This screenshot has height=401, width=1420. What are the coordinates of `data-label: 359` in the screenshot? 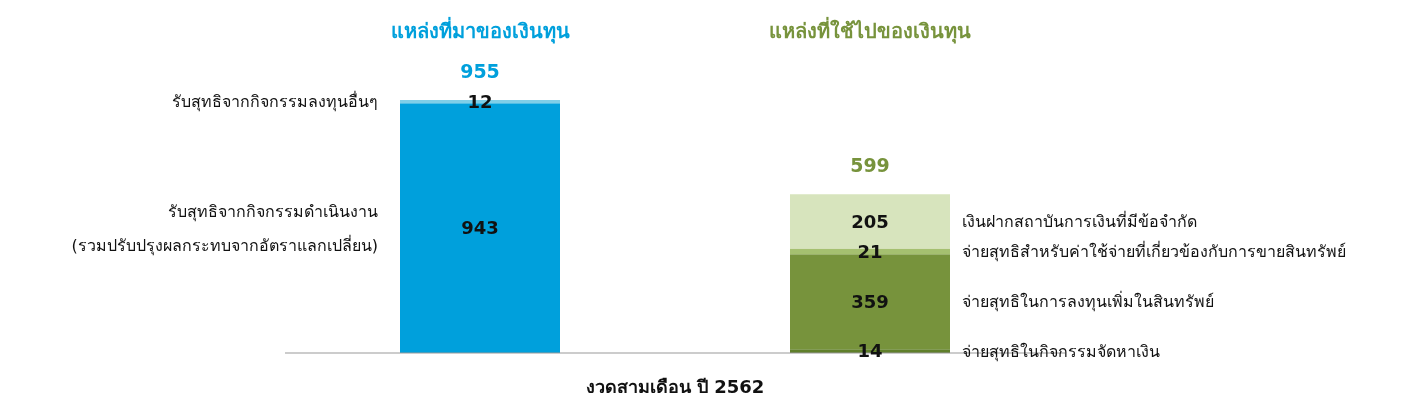 It's located at (870, 302).